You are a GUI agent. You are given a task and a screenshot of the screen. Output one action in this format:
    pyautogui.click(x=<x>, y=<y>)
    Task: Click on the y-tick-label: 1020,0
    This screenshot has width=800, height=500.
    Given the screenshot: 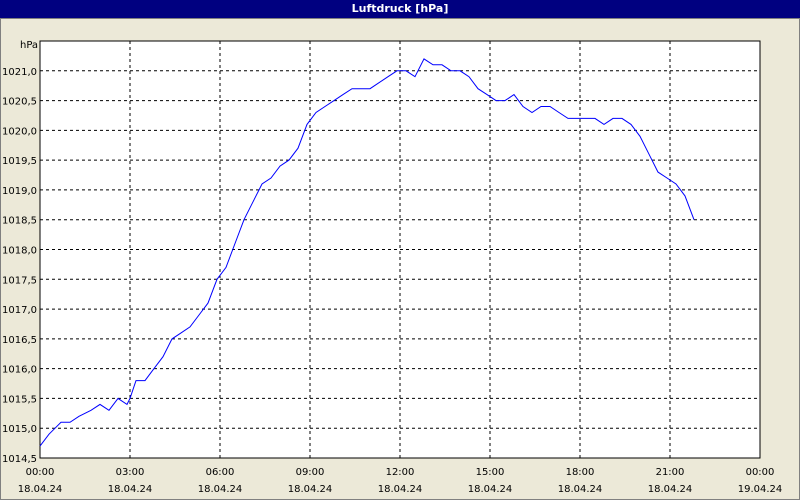 What is the action you would take?
    pyautogui.click(x=19, y=131)
    